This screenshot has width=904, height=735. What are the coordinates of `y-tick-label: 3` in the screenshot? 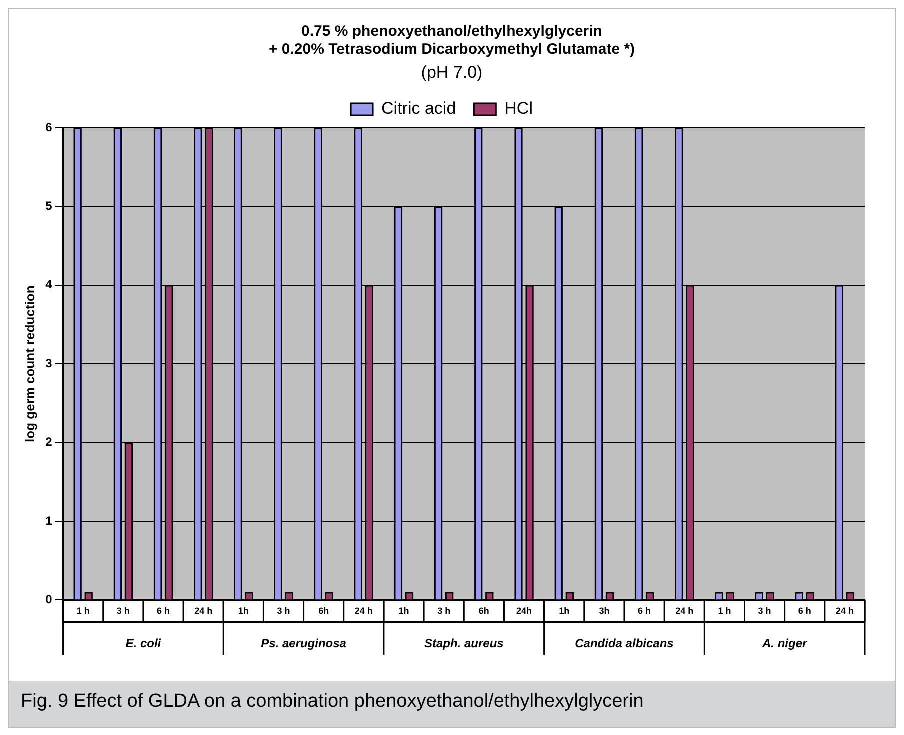 It's located at (49, 363).